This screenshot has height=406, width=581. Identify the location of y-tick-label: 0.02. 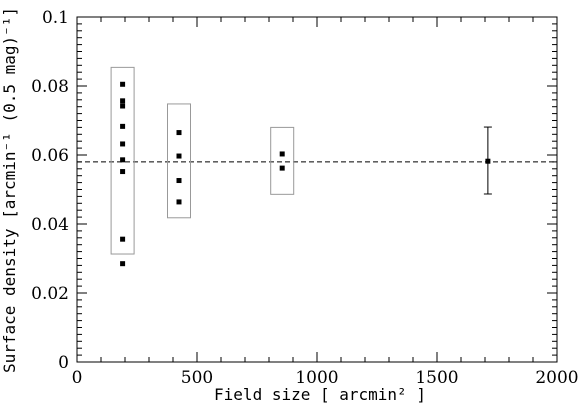
(50, 294).